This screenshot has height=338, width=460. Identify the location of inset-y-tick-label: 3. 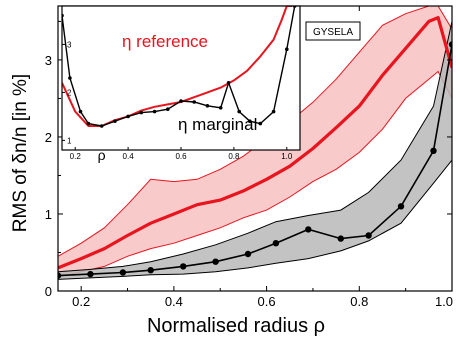
(69, 44).